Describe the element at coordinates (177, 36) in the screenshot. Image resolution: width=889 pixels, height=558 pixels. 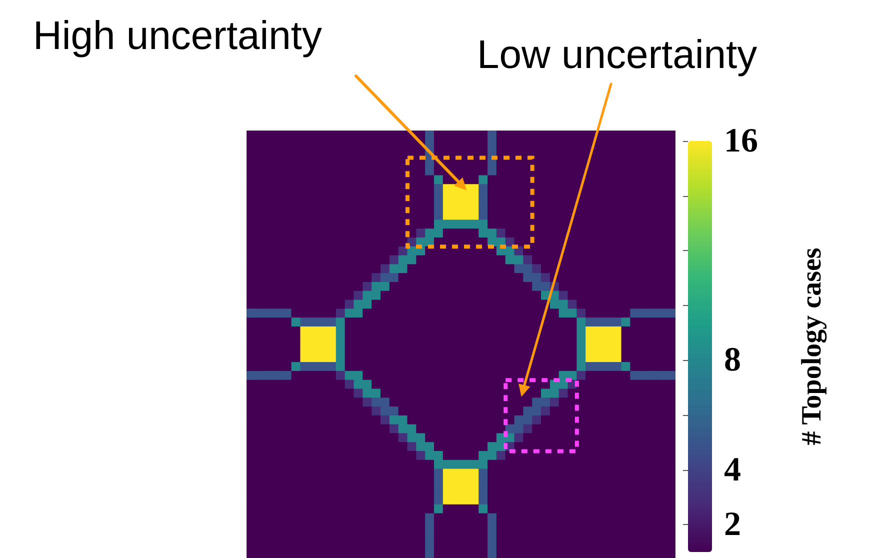
I see `text: High uncertainty` at that location.